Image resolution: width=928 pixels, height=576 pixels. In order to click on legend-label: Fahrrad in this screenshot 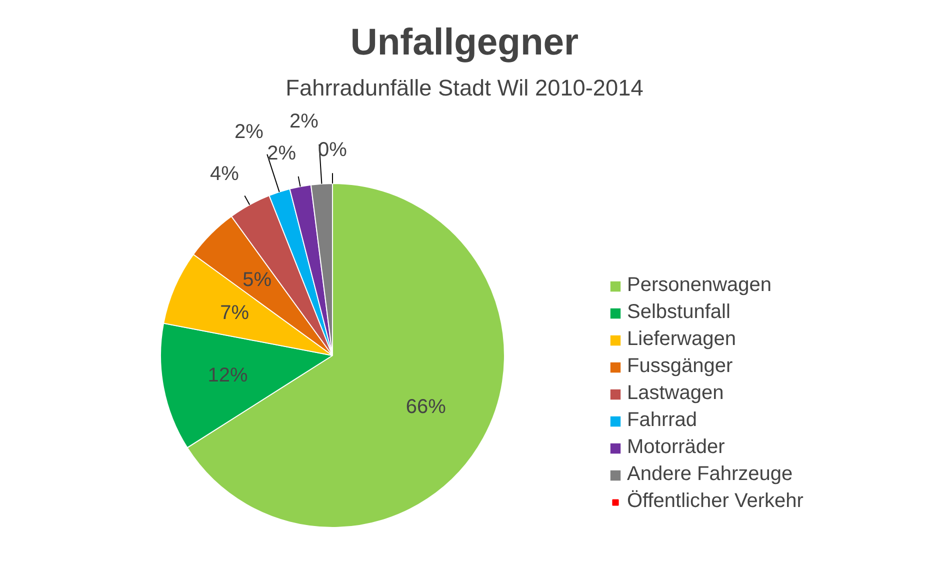, I will do `click(662, 420)`.